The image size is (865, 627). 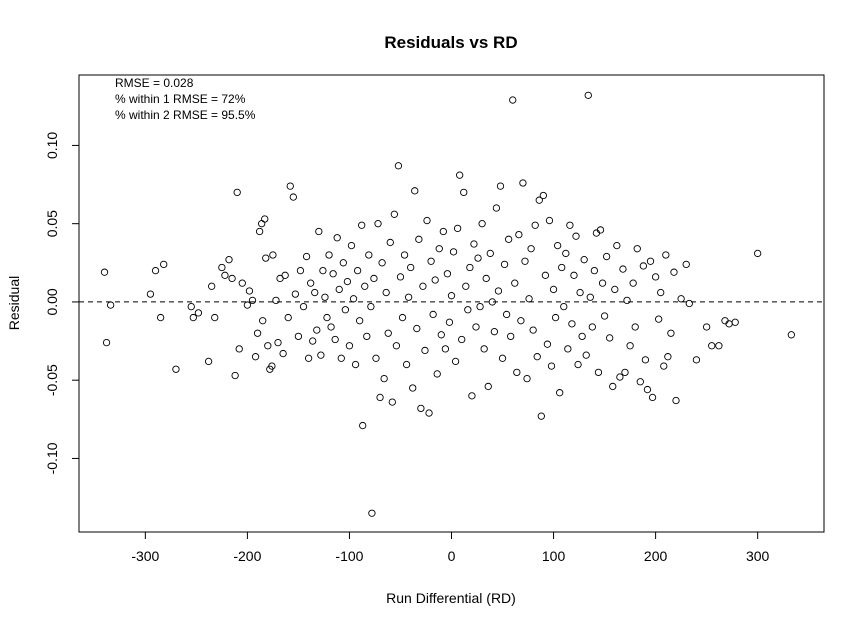 I want to click on y-axis: -0.10 -0.05 0.00 0.05 0.10, so click(x=61, y=303).